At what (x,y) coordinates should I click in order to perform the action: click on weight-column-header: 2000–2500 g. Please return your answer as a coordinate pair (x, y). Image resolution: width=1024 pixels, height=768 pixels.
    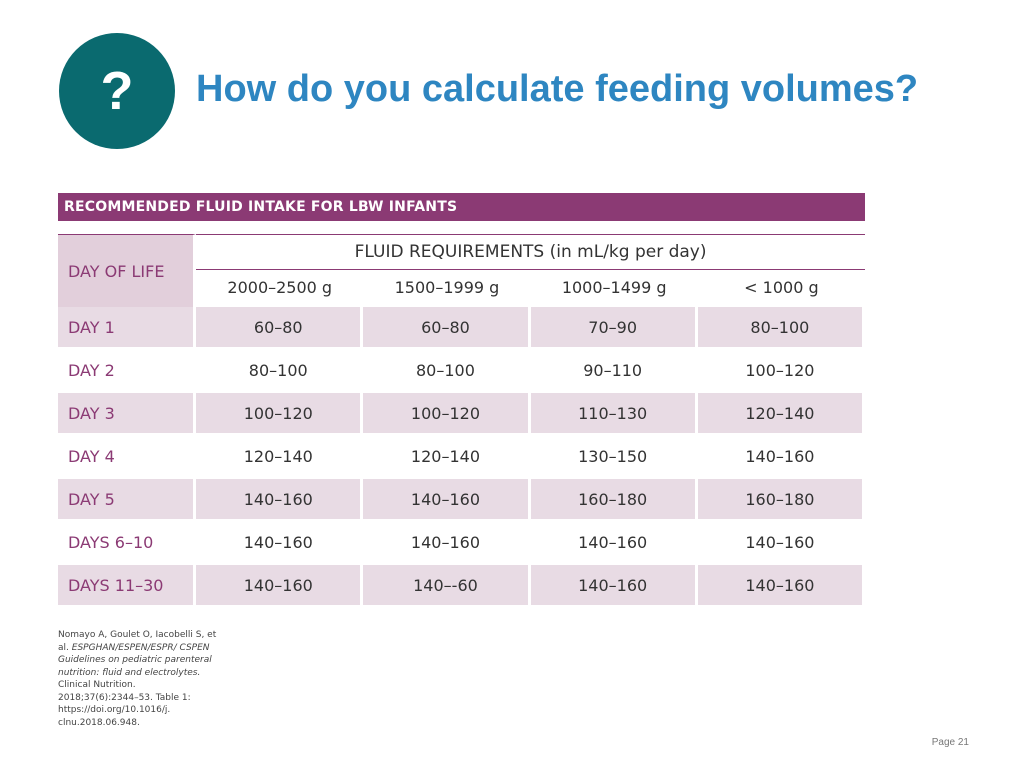
    Looking at the image, I should click on (280, 288).